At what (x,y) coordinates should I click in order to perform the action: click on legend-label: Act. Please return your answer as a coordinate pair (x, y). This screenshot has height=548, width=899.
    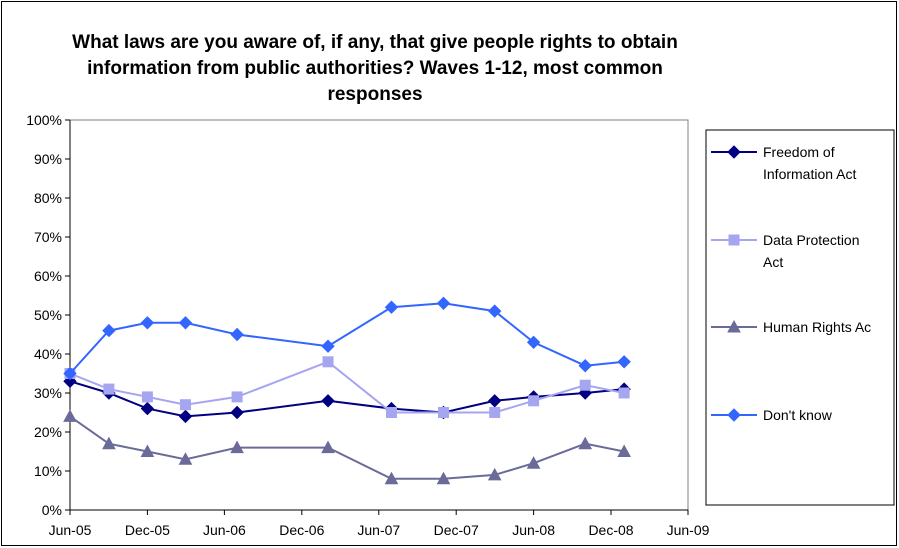
    Looking at the image, I should click on (773, 262).